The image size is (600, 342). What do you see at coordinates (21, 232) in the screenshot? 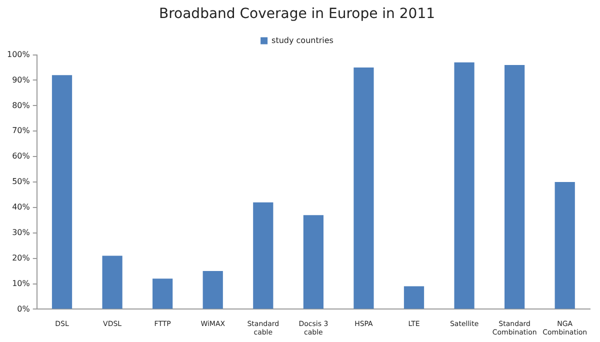
I see `y-tick-label: 30%` at bounding box center [21, 232].